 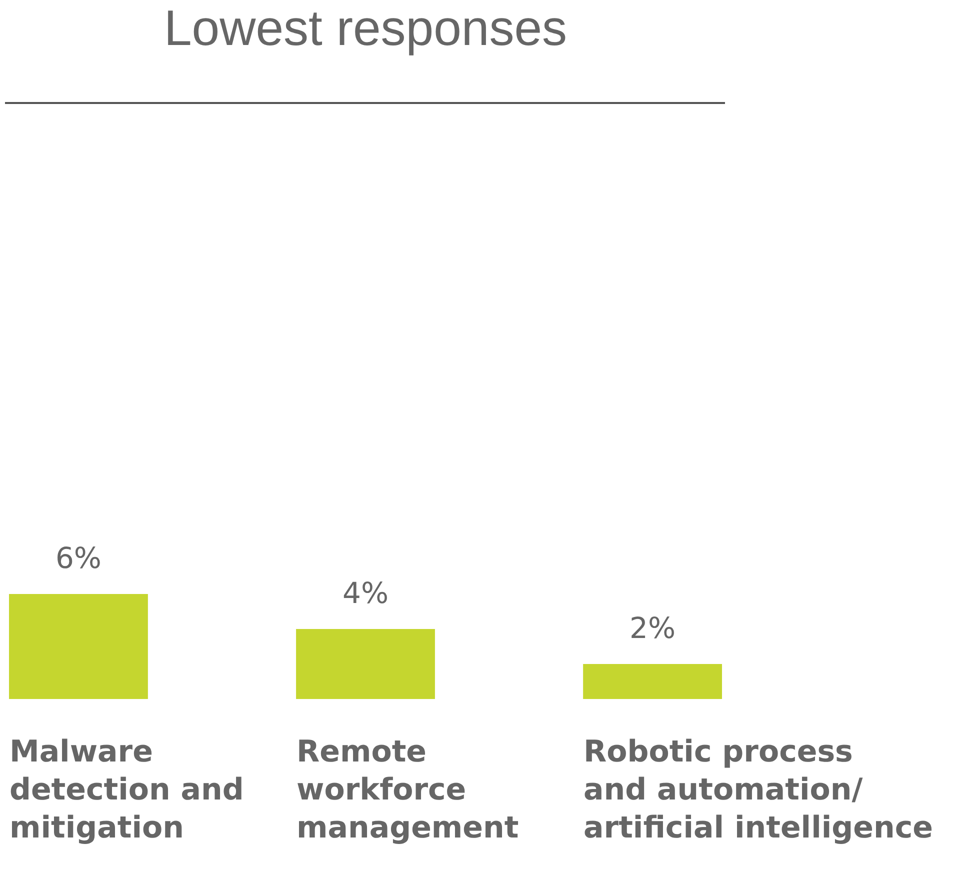 What do you see at coordinates (126, 790) in the screenshot?
I see `x-tick-label: Malware detection and mitigation` at bounding box center [126, 790].